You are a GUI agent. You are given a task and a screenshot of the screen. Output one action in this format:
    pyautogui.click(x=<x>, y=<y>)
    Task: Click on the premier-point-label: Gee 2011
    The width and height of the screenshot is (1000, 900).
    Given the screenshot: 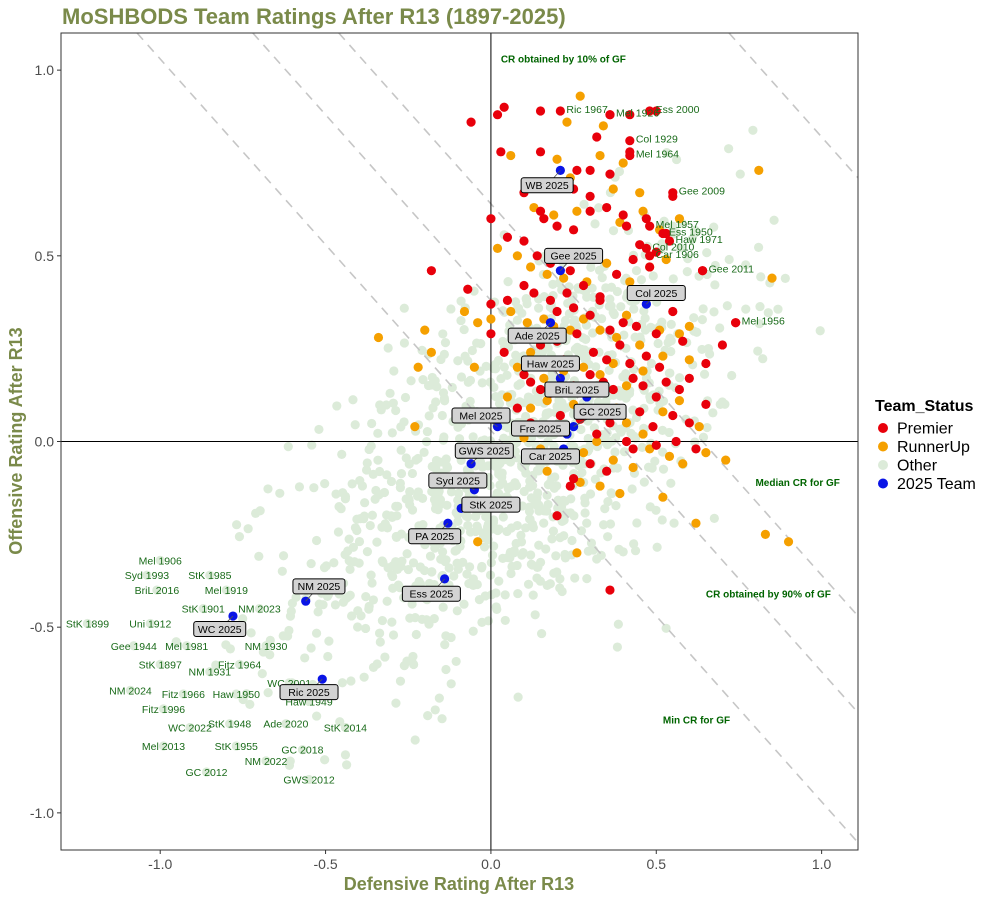 What is the action you would take?
    pyautogui.click(x=732, y=270)
    